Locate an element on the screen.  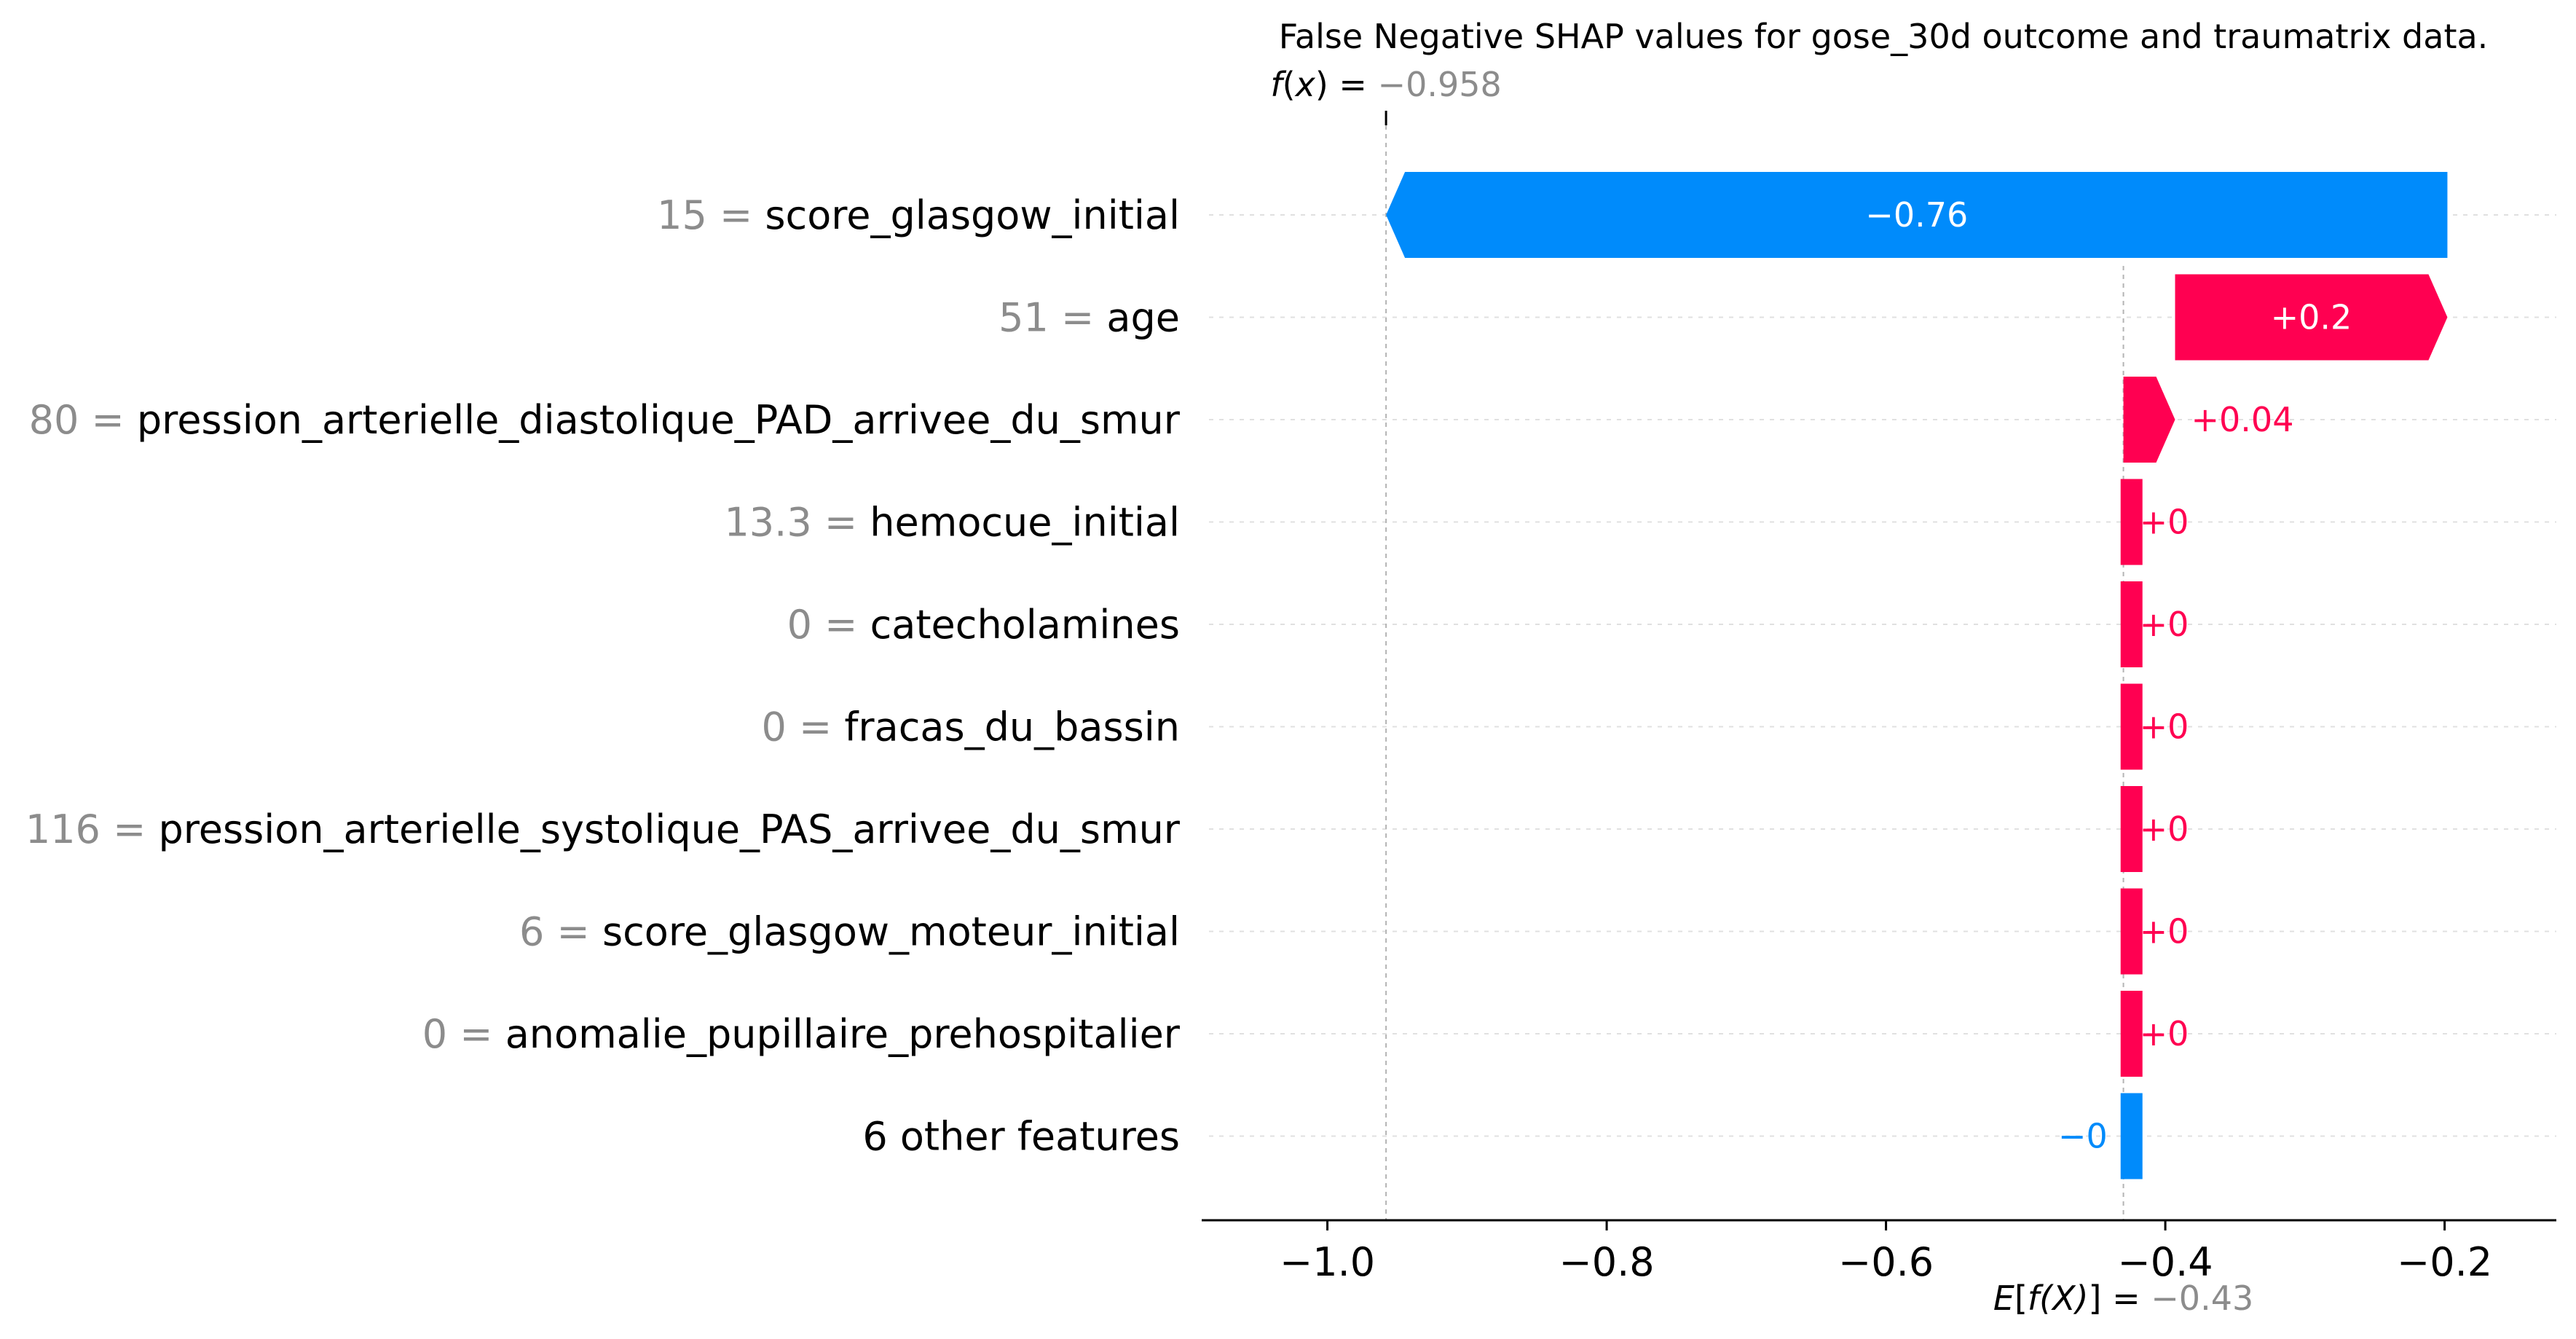
bar-value-label: +0.04 is located at coordinates (2242, 420).